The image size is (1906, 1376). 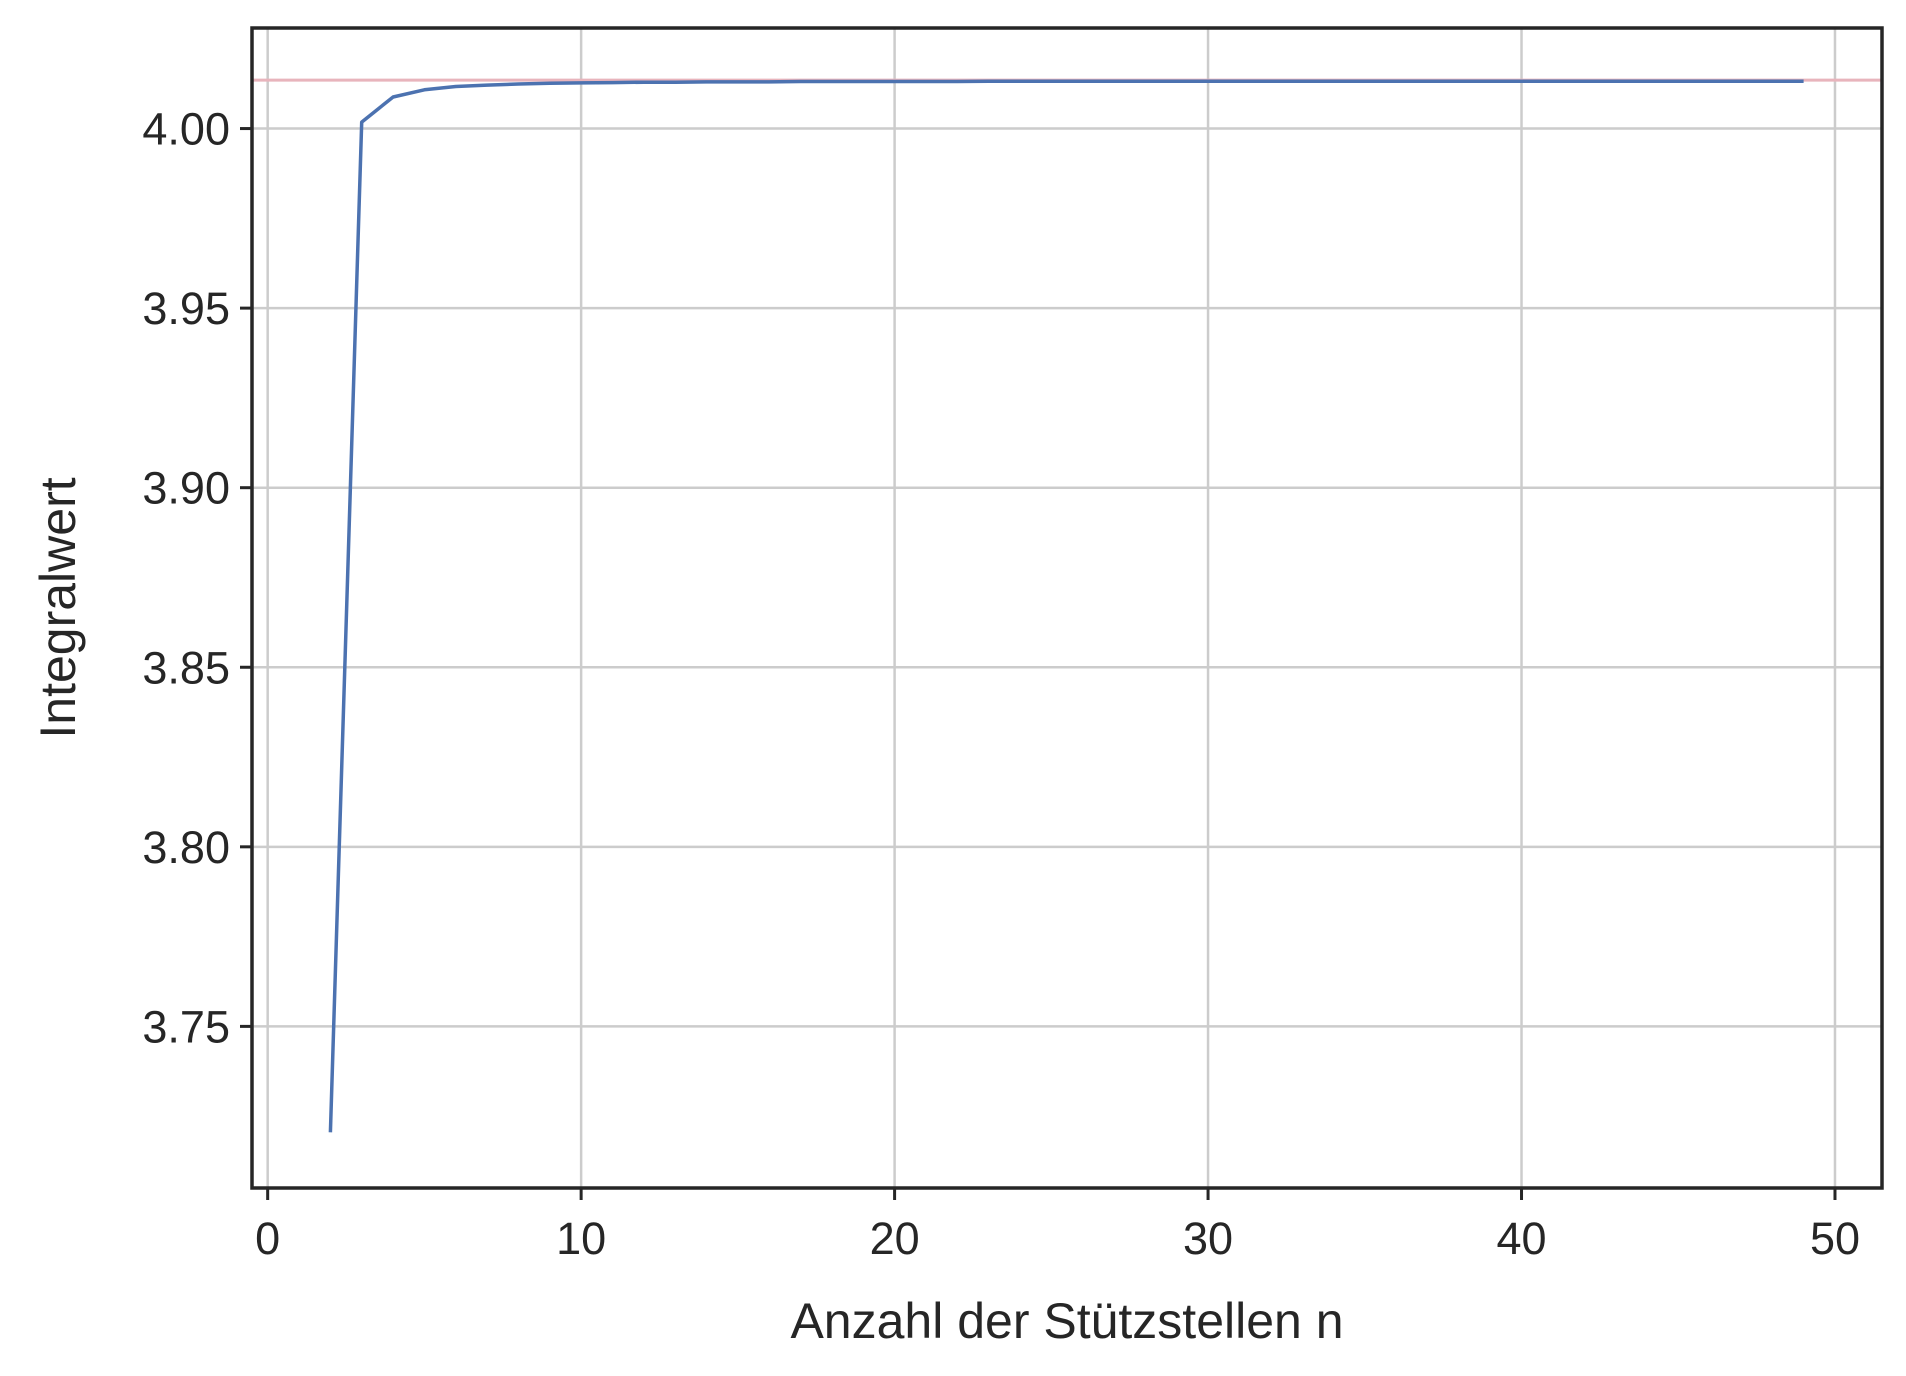 I want to click on y-tick-label: 4.00, so click(x=186, y=129).